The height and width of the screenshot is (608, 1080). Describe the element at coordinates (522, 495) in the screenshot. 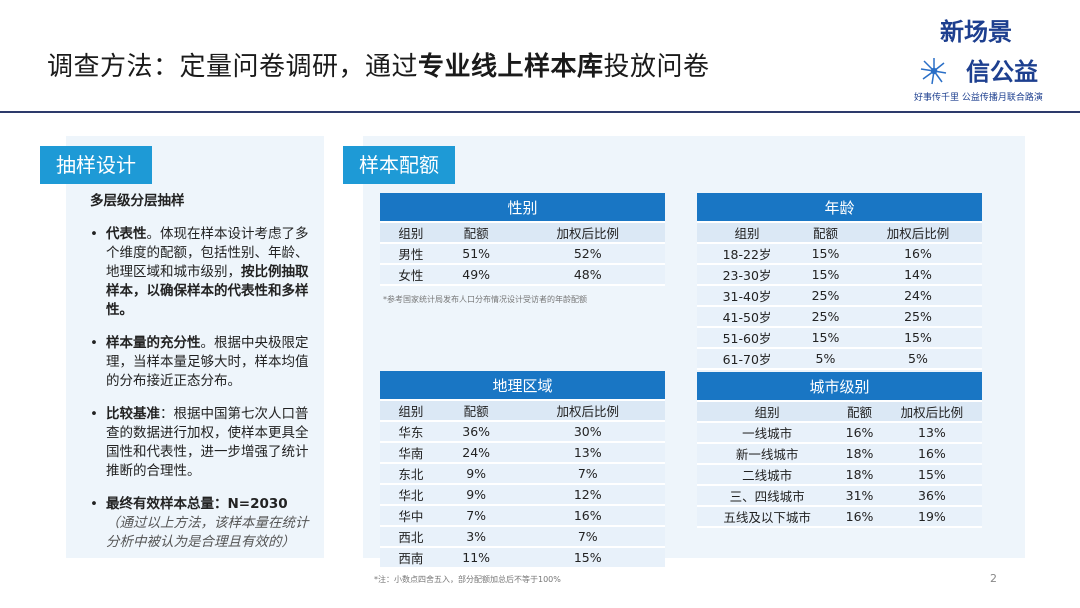

I see `table-row: 华北 9% 12%` at that location.